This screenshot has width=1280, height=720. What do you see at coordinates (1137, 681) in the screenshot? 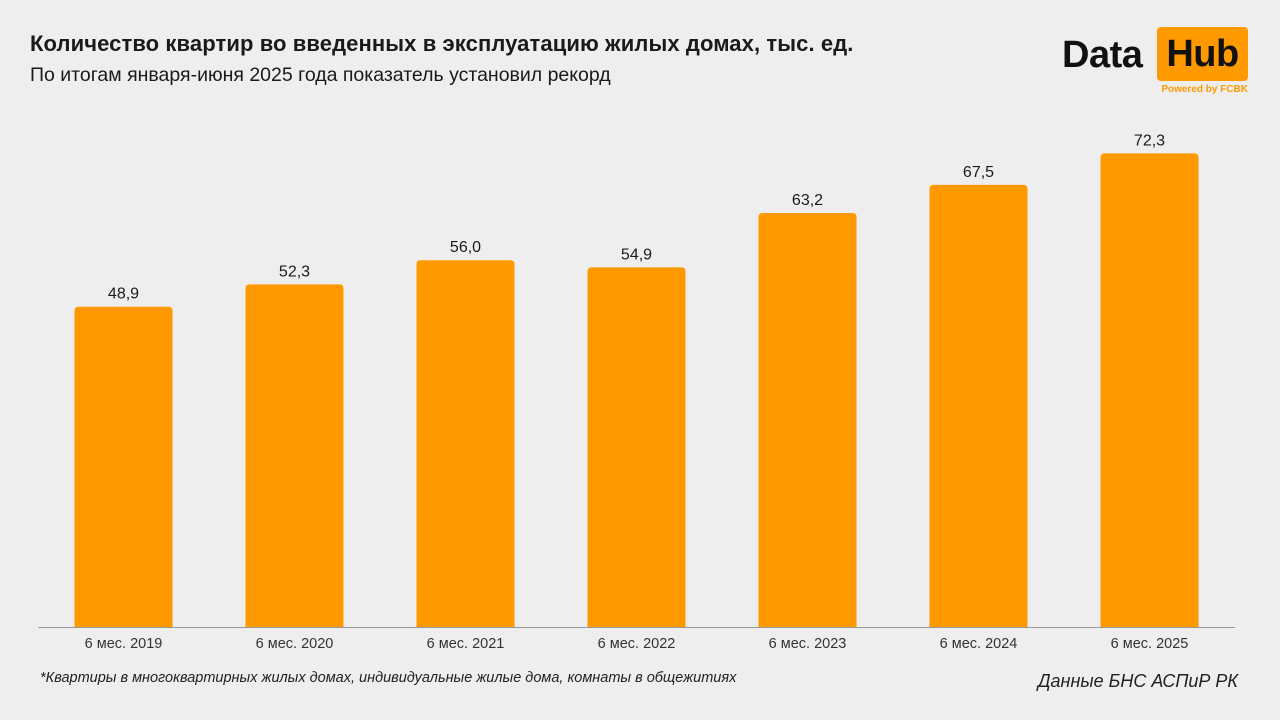
I see `source-note: Данные БНС АСПиР РК` at bounding box center [1137, 681].